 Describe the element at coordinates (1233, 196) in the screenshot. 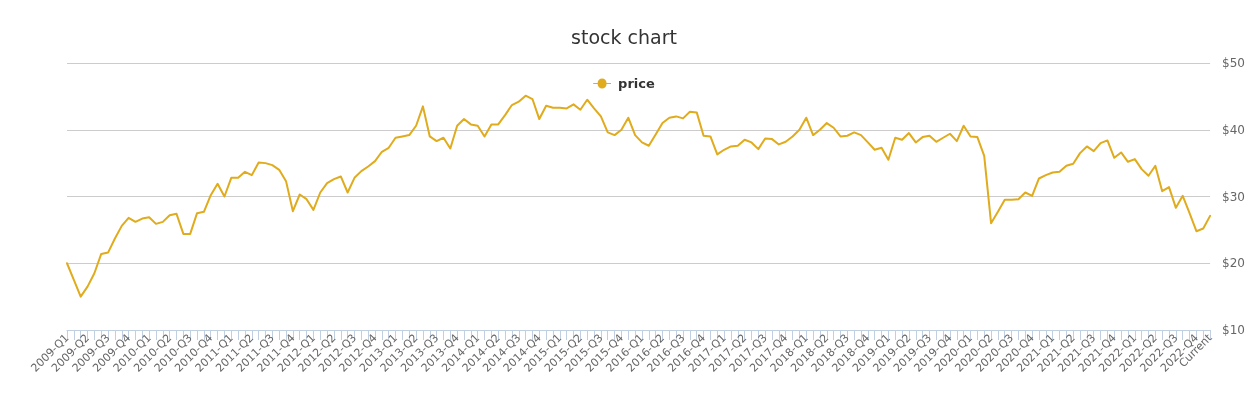

I see `y-tick-label: $30` at that location.